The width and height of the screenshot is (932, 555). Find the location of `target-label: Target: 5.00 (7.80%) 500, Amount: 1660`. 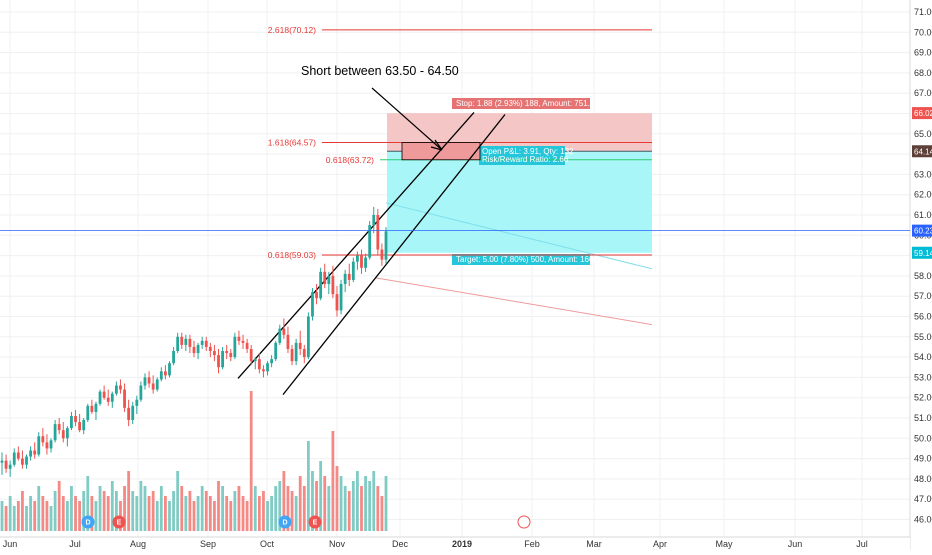

target-label: Target: 5.00 (7.80%) 500, Amount: 1660 is located at coordinates (527, 259).